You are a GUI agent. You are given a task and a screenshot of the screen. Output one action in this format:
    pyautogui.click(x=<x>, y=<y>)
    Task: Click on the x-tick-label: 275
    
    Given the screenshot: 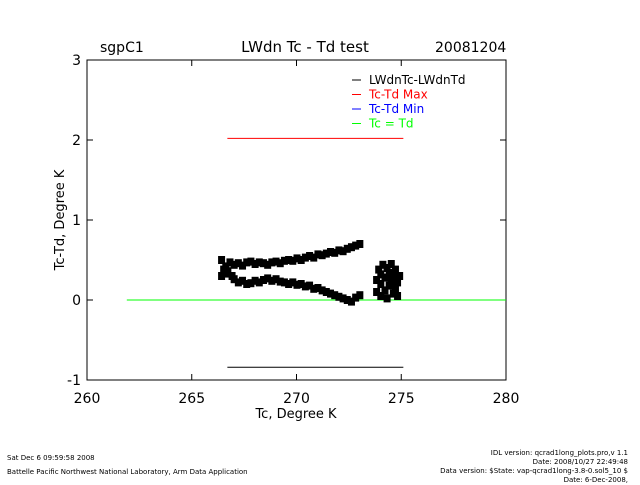 What is the action you would take?
    pyautogui.click(x=401, y=399)
    